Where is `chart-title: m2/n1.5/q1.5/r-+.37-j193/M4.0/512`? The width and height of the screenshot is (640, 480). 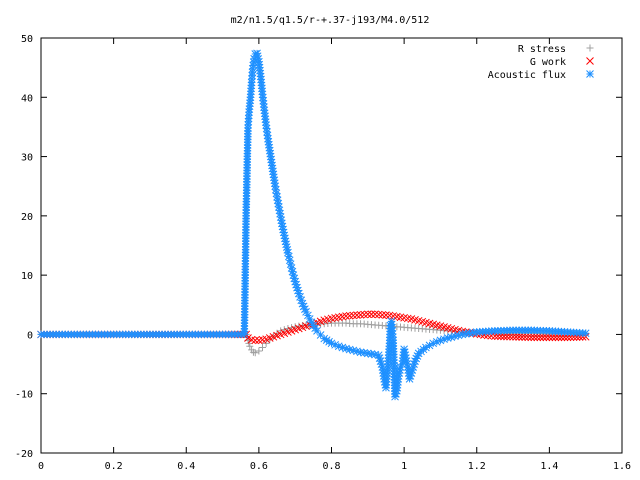 chart-title: m2/n1.5/q1.5/r-+.37-j193/M4.0/512 is located at coordinates (330, 20).